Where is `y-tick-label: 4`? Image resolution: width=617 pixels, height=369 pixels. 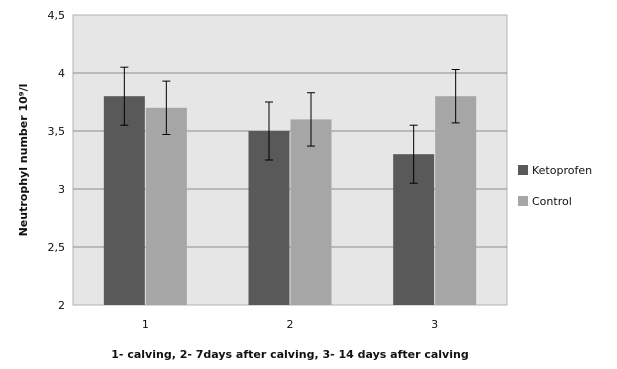 y-tick-label: 4 is located at coordinates (61, 73).